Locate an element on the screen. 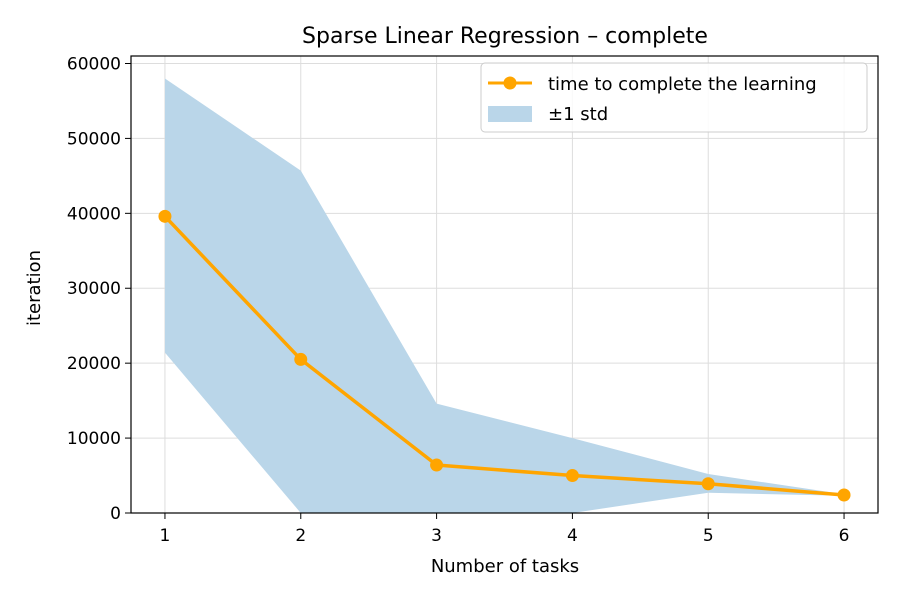 The width and height of the screenshot is (900, 600). legend: time to complete the learning ±1 std is located at coordinates (674, 97).